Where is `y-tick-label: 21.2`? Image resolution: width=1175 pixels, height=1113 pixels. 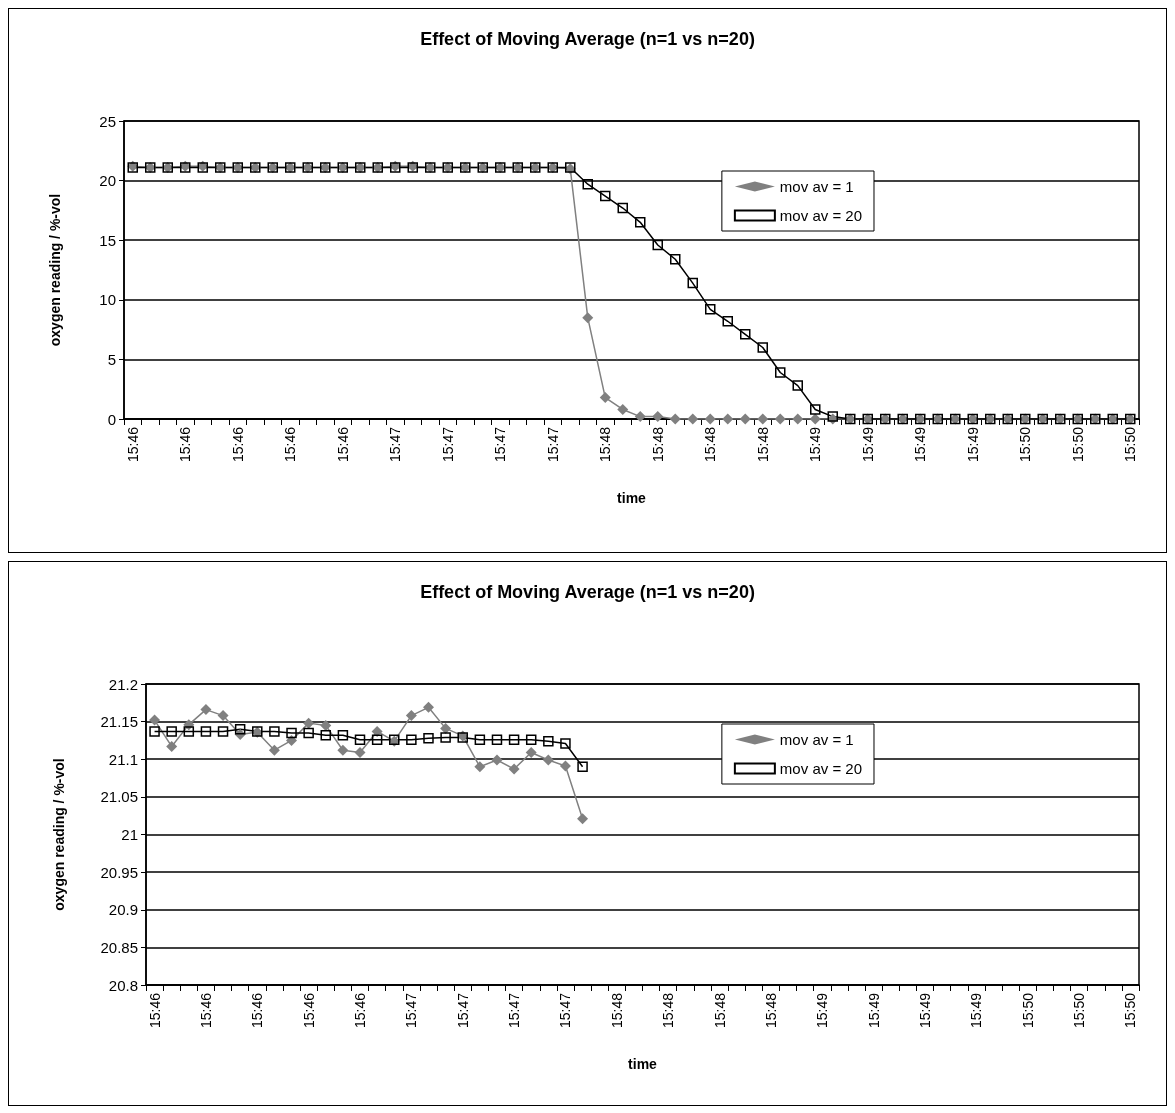 y-tick-label: 21.2 is located at coordinates (123, 684).